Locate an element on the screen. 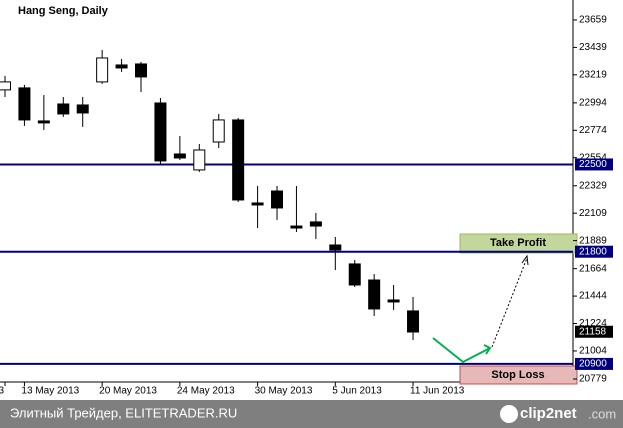  y-tick-label: 22554 is located at coordinates (593, 157).